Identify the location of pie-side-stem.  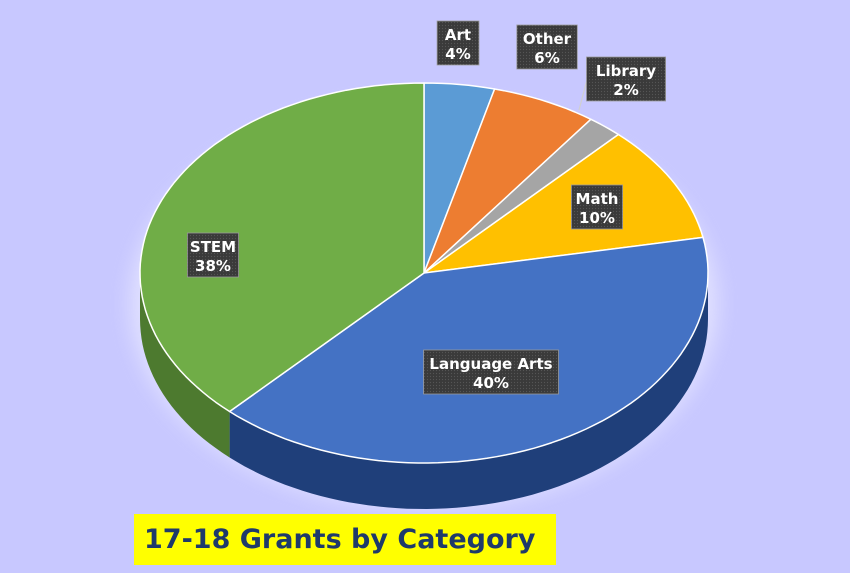
(185, 365).